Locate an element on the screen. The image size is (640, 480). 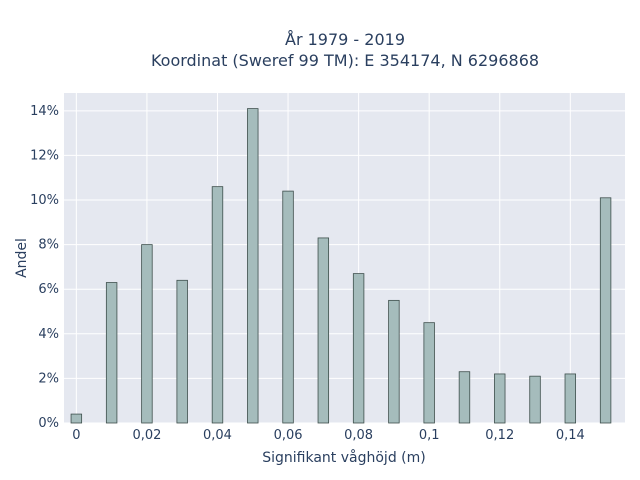
x-tick-label: 0,1 is located at coordinates (429, 435).